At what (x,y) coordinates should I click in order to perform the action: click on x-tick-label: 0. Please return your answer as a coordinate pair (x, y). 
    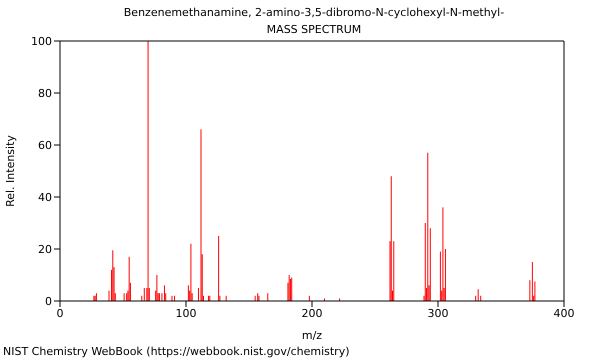
    Looking at the image, I should click on (60, 313).